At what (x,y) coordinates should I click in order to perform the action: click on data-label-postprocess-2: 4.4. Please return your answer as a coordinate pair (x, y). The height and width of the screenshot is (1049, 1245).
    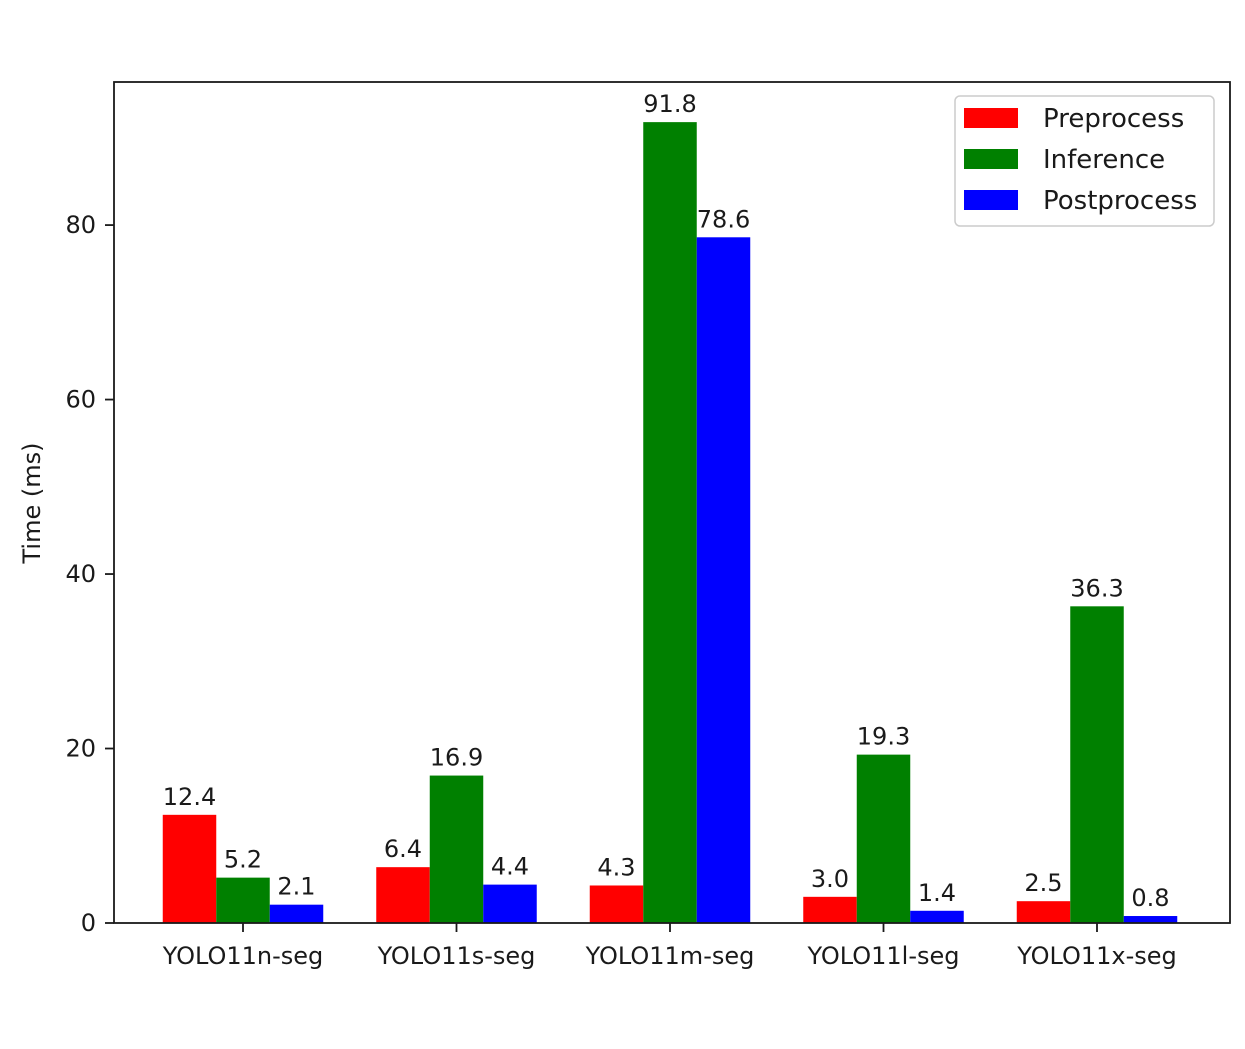
    Looking at the image, I should click on (510, 867).